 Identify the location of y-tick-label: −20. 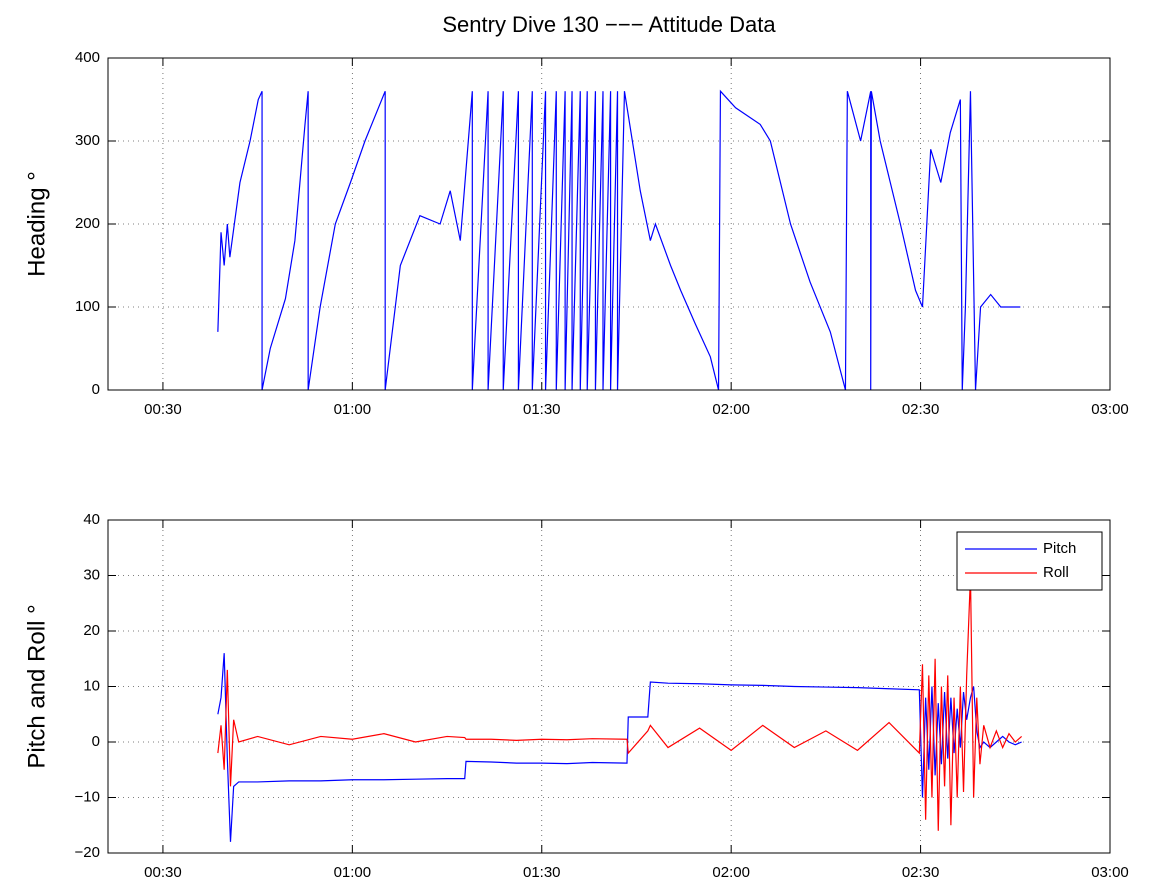
(87, 852).